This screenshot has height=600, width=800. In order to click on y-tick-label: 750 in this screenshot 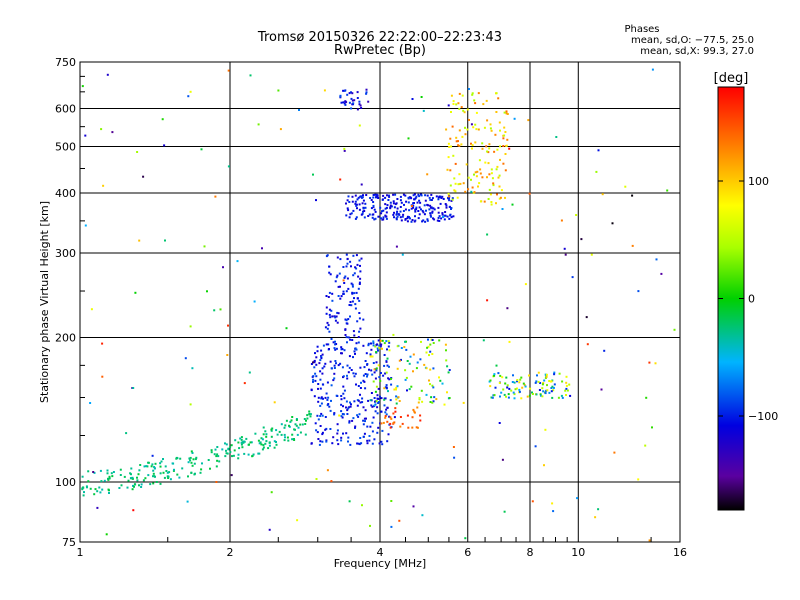, I will do `click(65, 62)`.